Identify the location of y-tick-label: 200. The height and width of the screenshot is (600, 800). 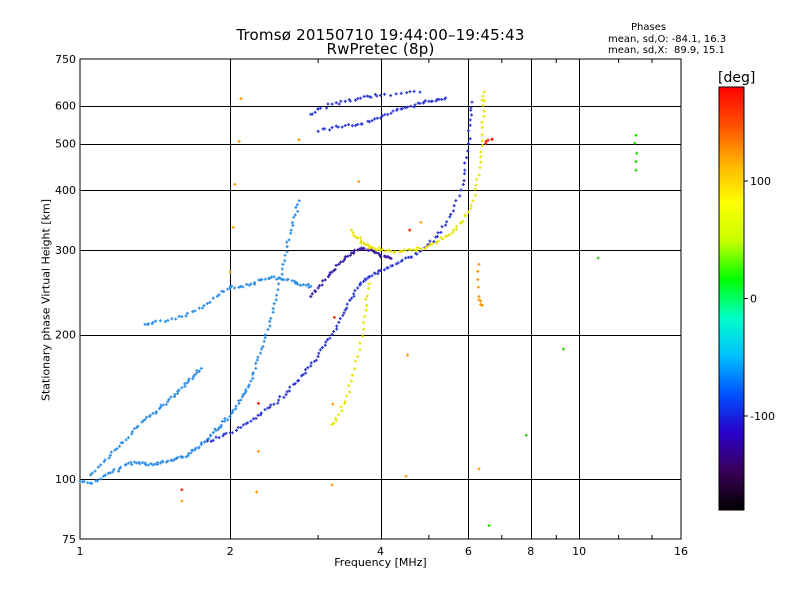
(65, 335).